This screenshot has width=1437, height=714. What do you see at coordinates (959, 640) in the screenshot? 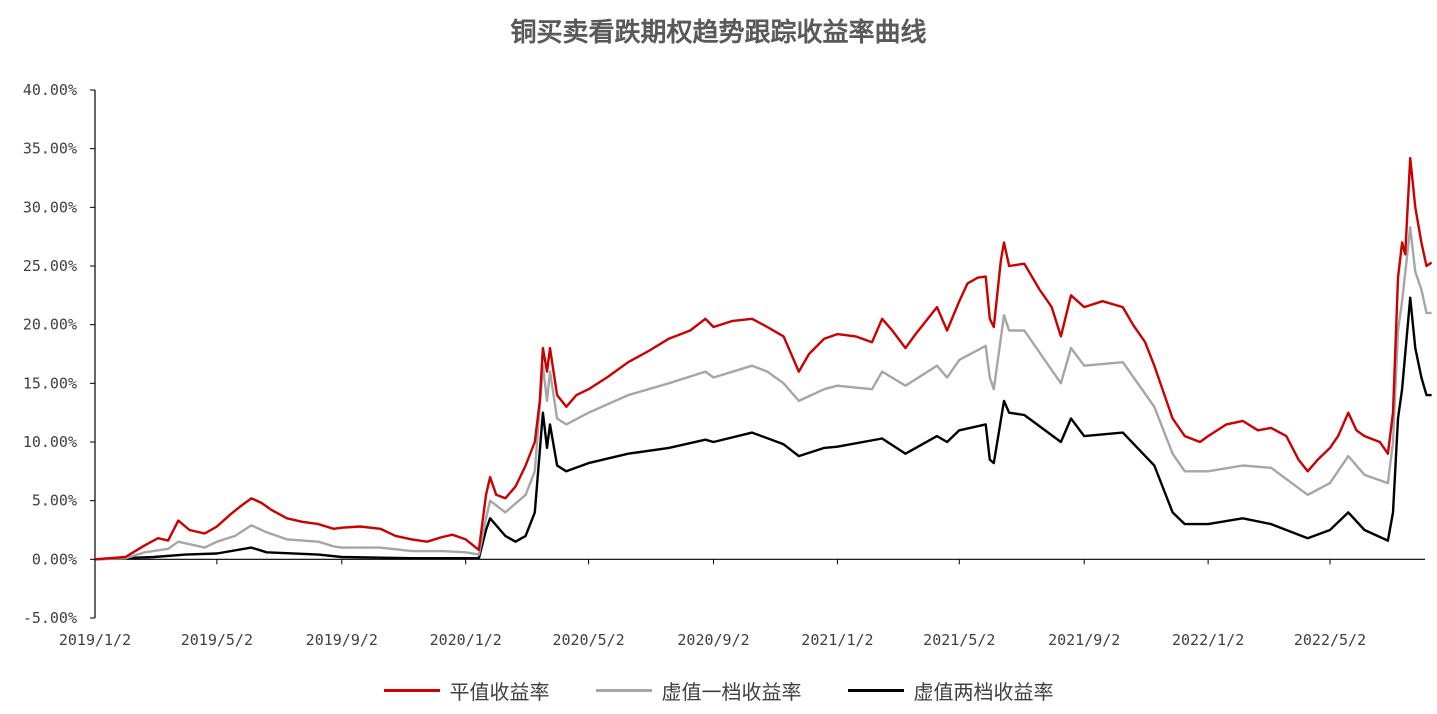
I see `x-tick-label: 2021/5/2` at bounding box center [959, 640].